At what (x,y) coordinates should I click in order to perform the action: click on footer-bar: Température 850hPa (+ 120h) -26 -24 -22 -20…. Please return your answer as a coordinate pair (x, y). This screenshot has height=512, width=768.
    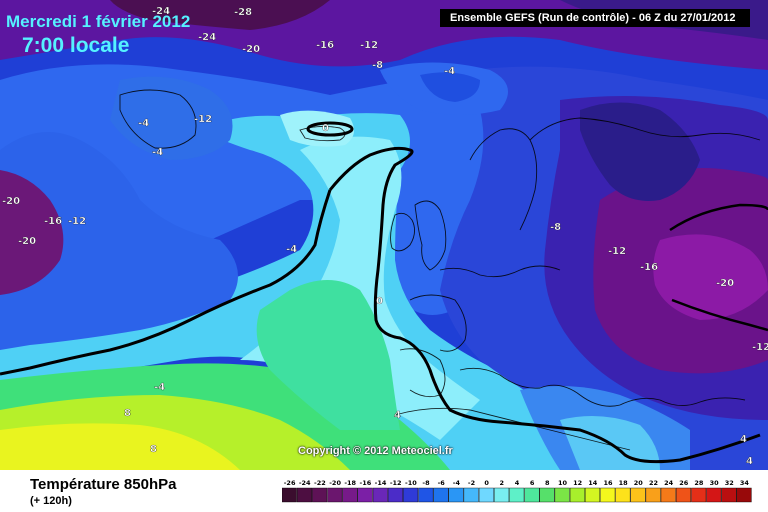
    Looking at the image, I should click on (384, 491).